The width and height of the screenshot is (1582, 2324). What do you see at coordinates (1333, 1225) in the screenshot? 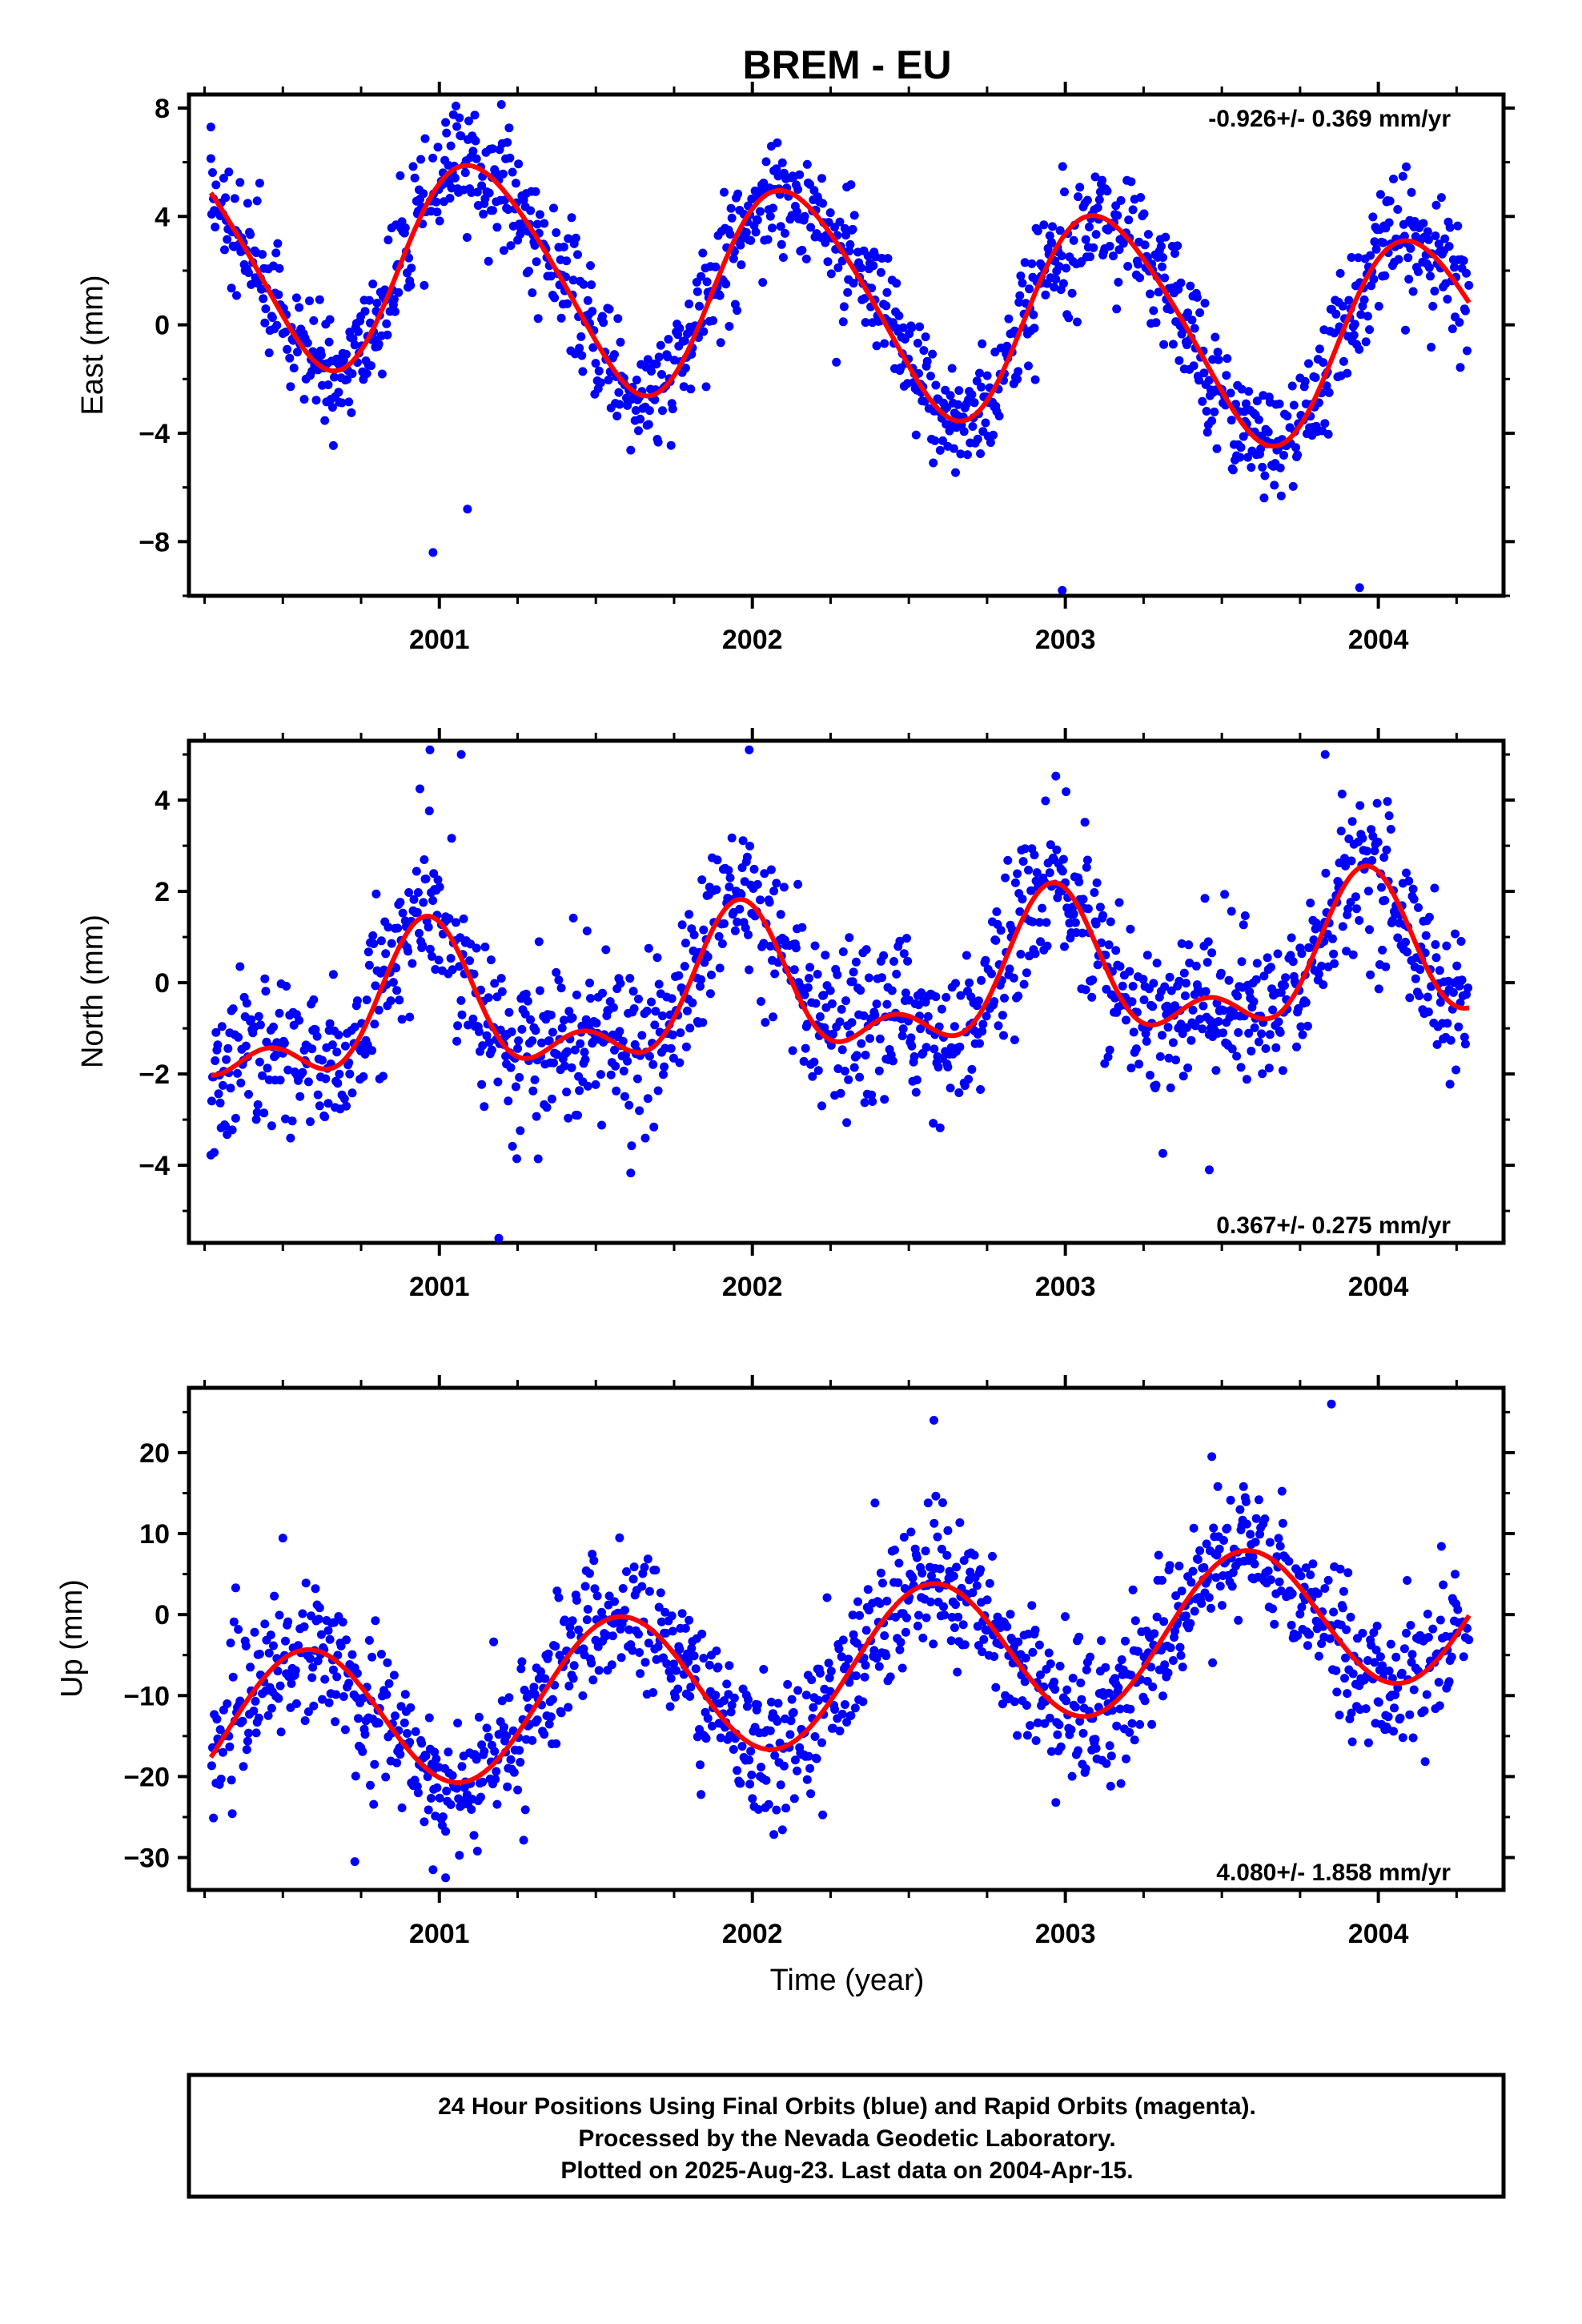
I see `north-rate-label: 0.367+/- 0.275 mm/yr` at bounding box center [1333, 1225].